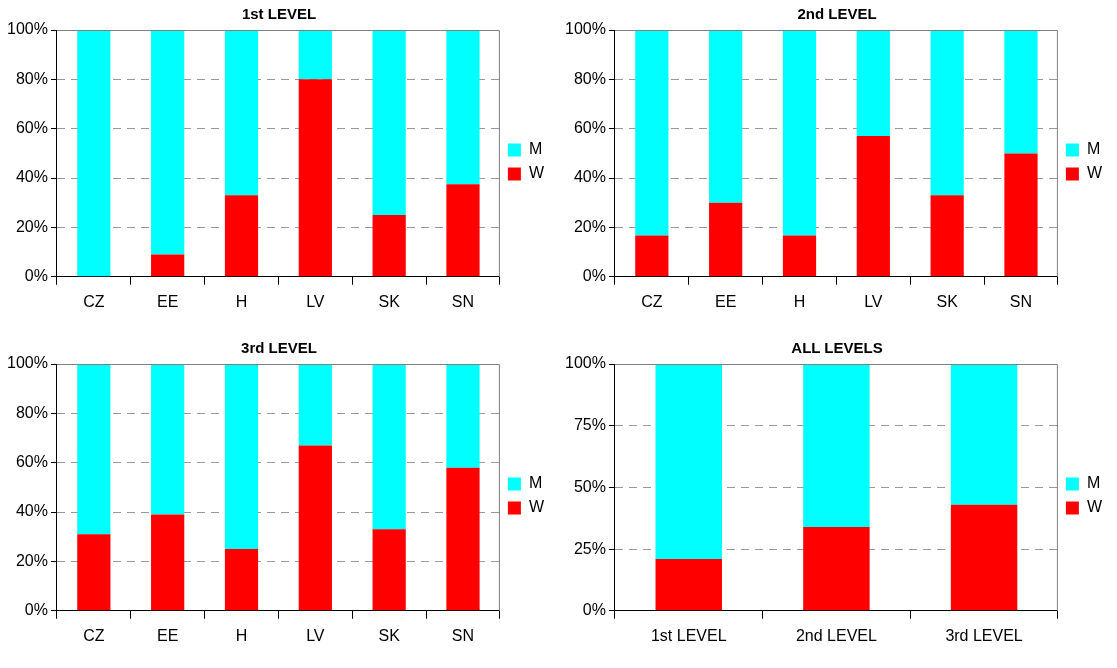 The height and width of the screenshot is (668, 1117). Describe the element at coordinates (837, 14) in the screenshot. I see `chart-title: 2nd LEVEL` at that location.